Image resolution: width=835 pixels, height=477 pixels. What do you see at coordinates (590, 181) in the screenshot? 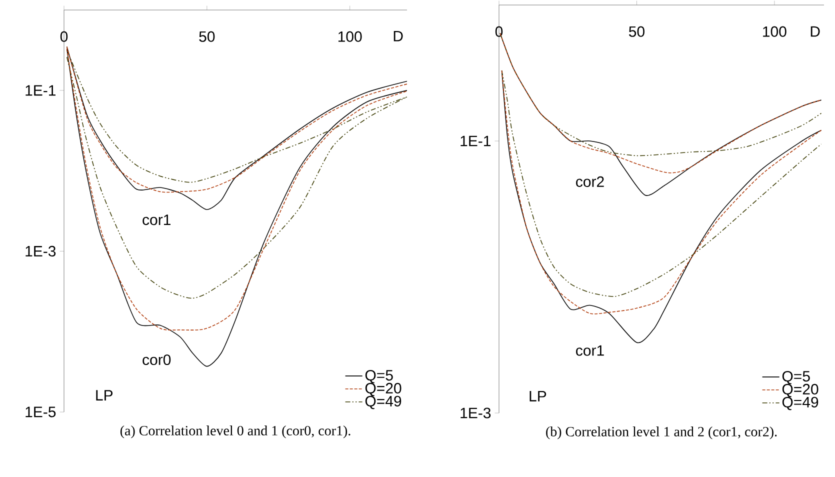
I see `annotation: cor2` at bounding box center [590, 181].